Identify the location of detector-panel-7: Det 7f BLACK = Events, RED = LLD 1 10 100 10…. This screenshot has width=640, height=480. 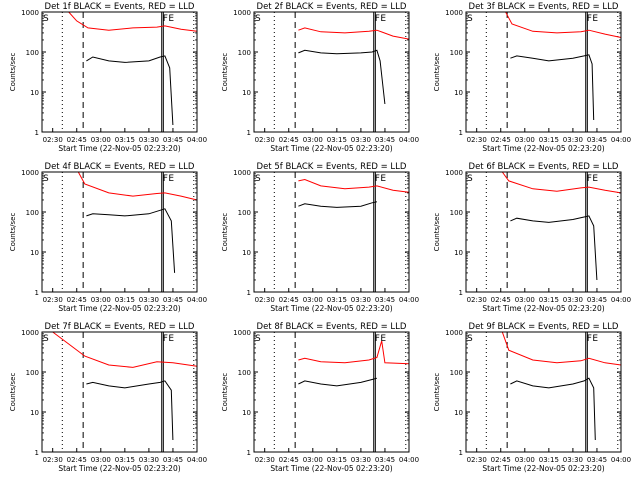
(108, 397).